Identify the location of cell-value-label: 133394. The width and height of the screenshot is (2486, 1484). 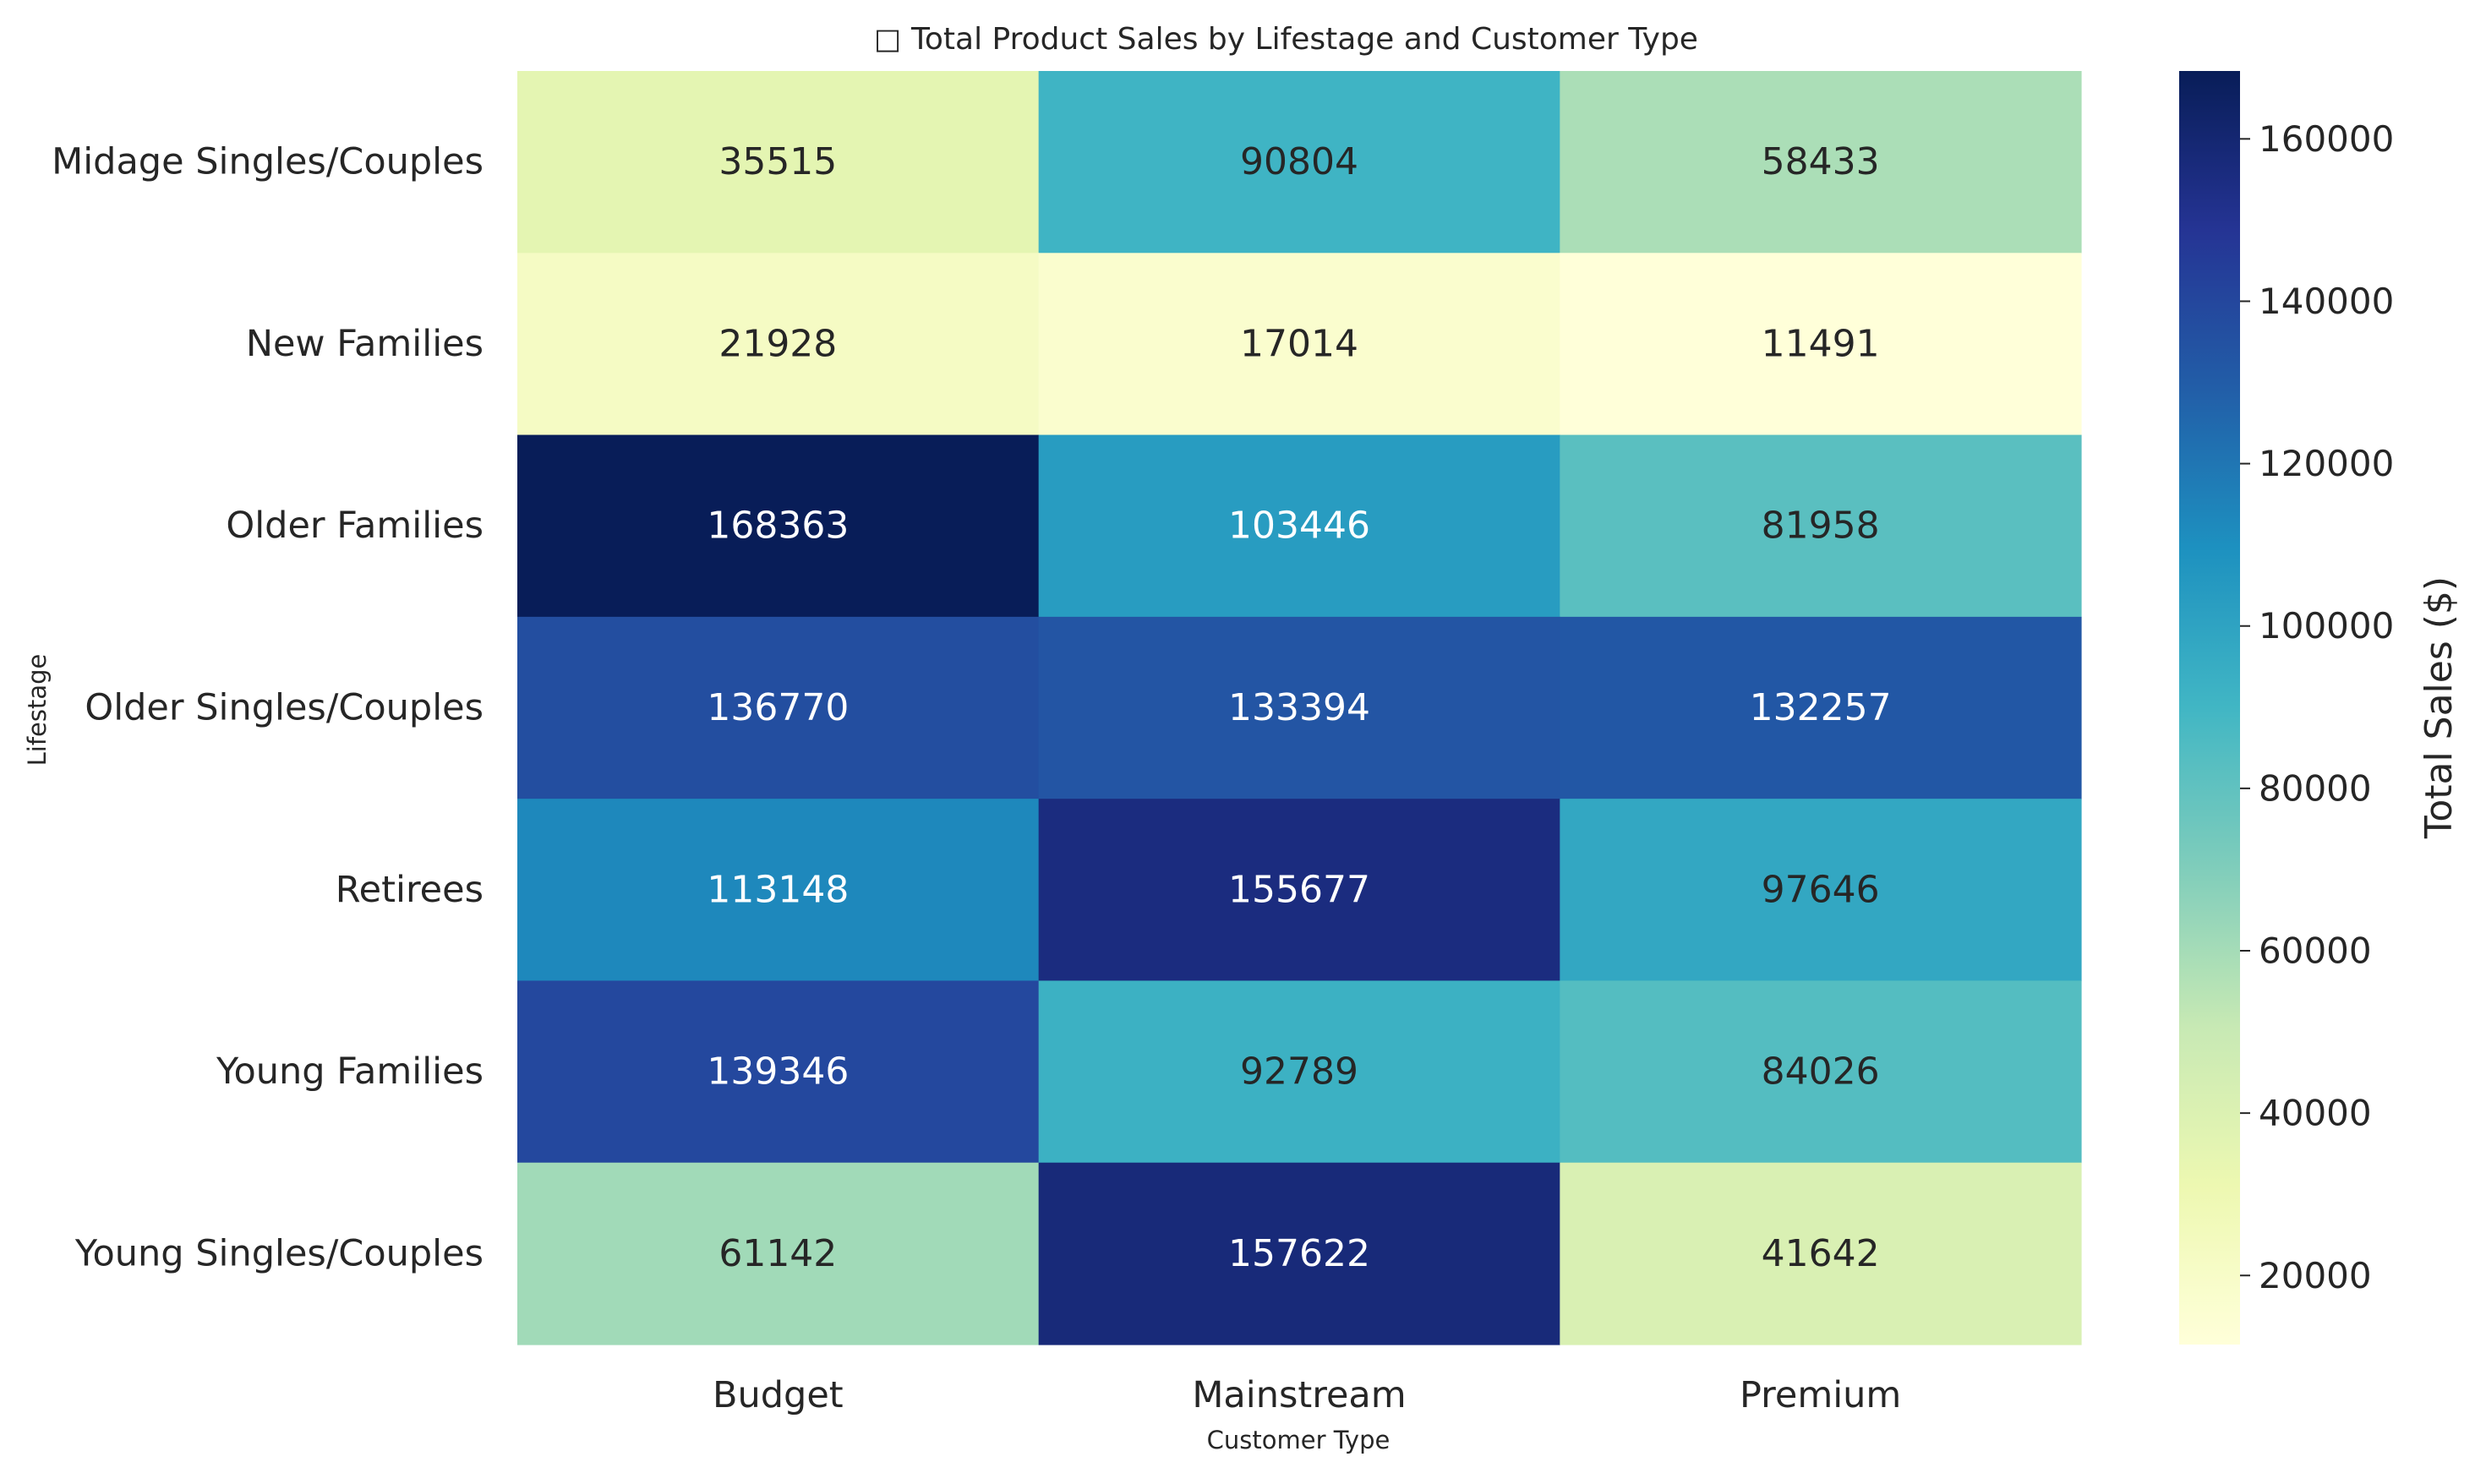
(1299, 708).